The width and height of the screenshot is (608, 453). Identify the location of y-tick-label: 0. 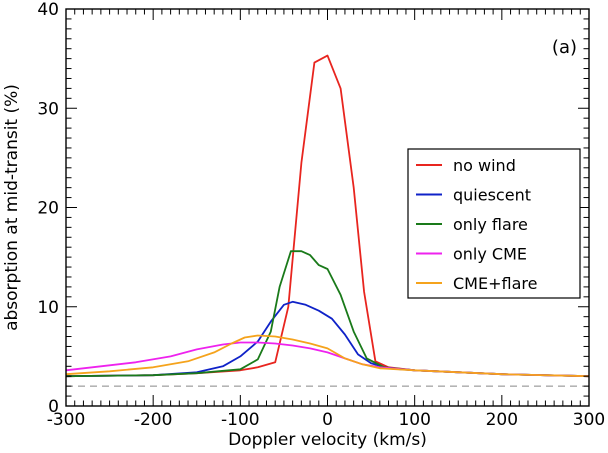
(53, 407).